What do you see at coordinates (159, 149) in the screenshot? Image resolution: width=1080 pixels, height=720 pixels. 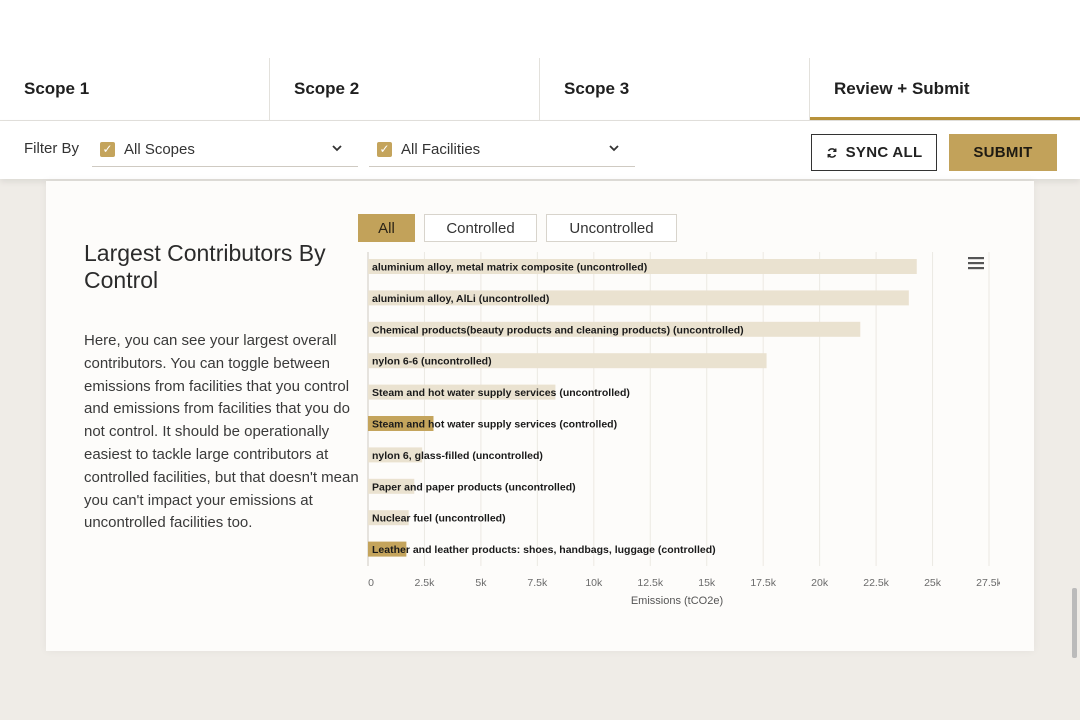 I see `scopes-dropdown-label: All Scopes` at bounding box center [159, 149].